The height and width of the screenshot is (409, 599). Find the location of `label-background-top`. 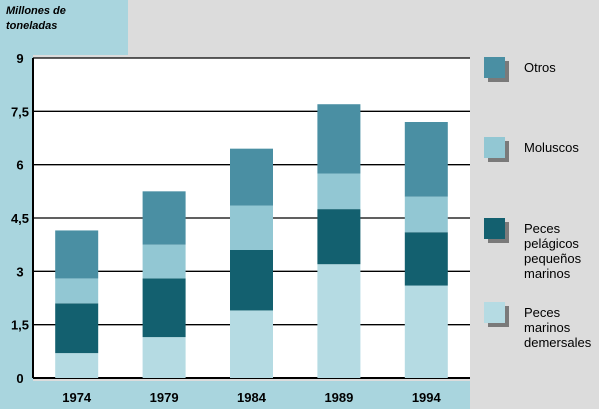

label-background-top is located at coordinates (64, 27).